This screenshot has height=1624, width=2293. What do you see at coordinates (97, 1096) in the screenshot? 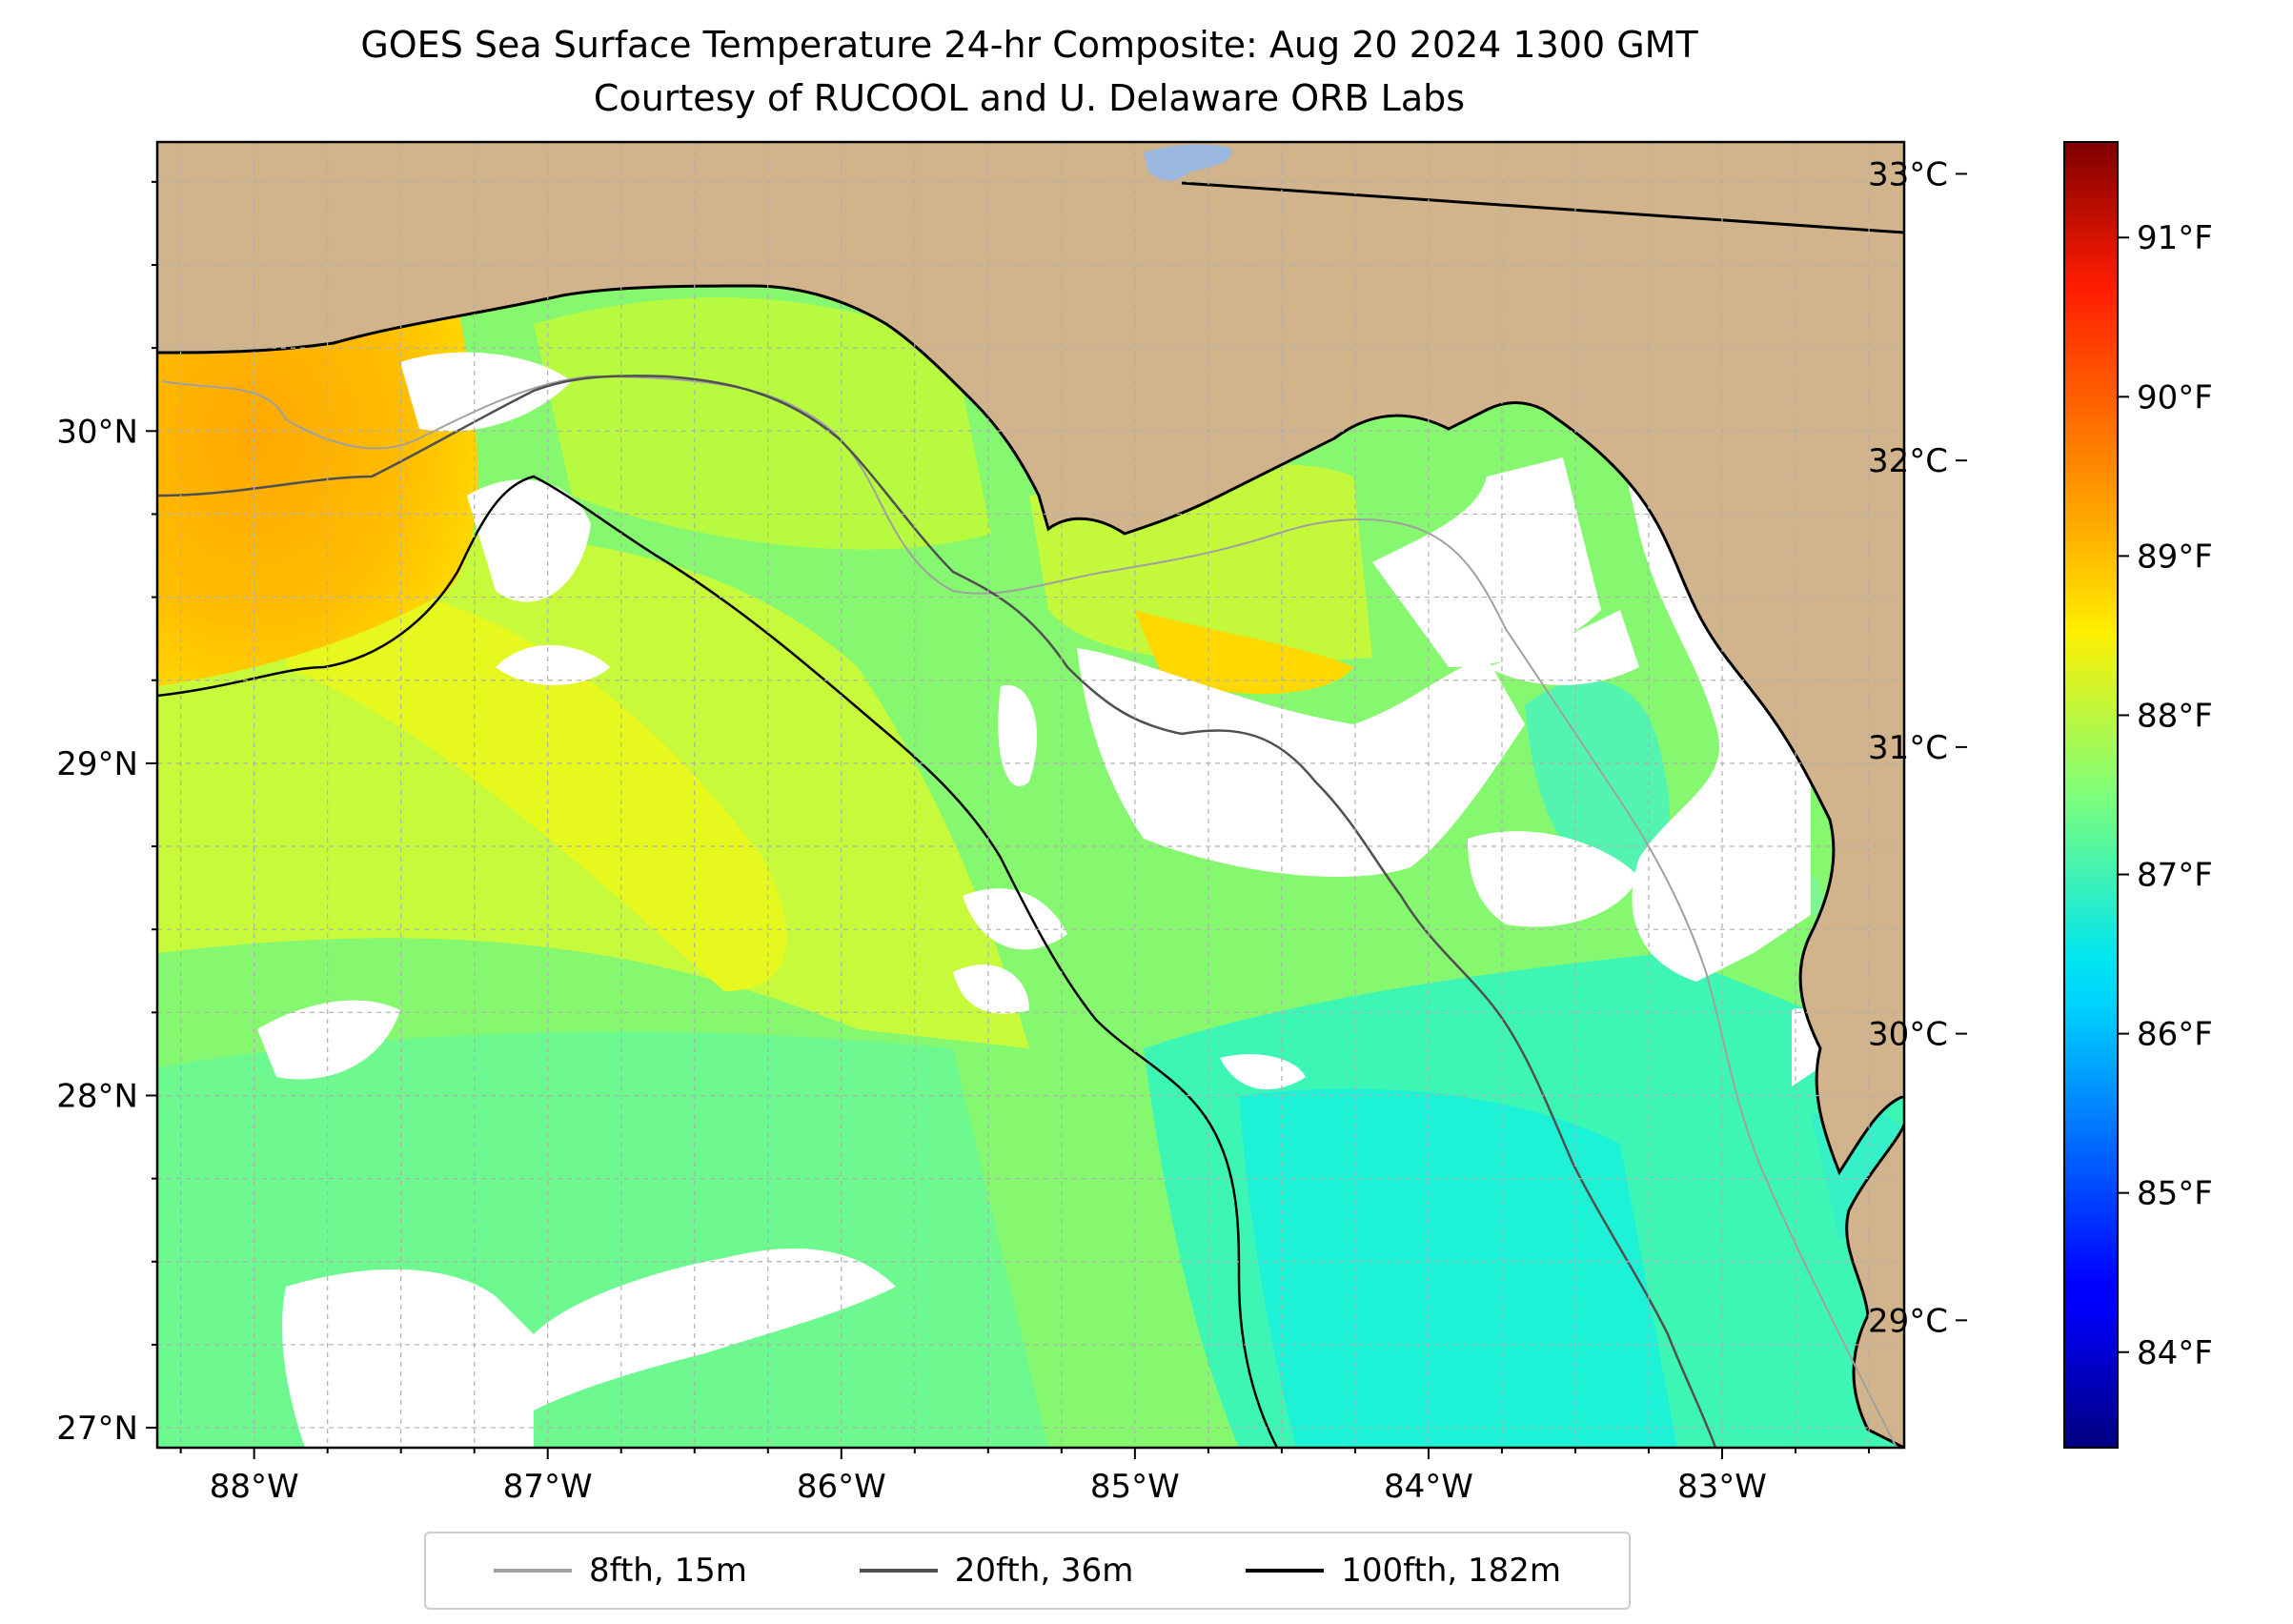
I see `lat-tick-label: 28°N` at bounding box center [97, 1096].